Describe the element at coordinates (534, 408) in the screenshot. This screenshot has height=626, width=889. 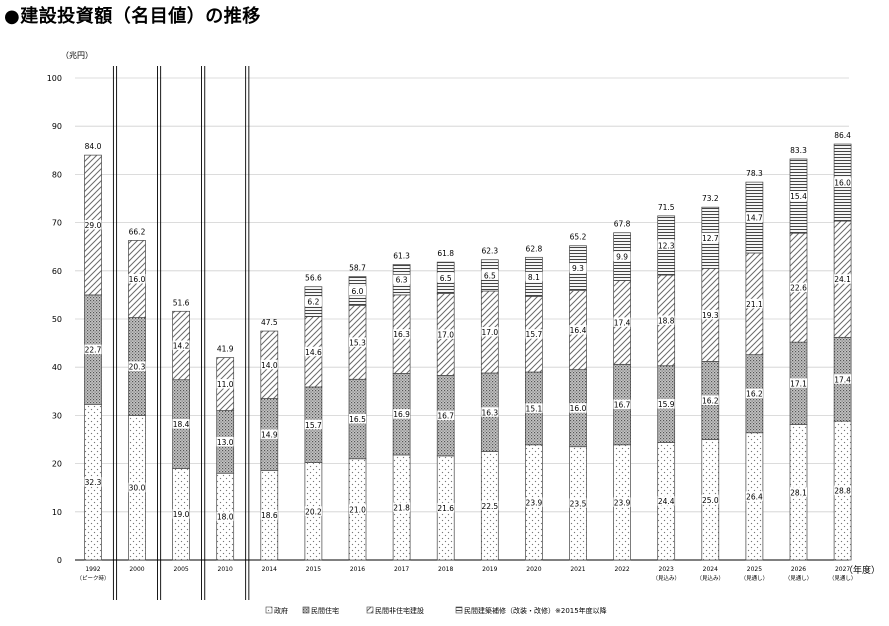
I see `data-label: 15.1` at that location.